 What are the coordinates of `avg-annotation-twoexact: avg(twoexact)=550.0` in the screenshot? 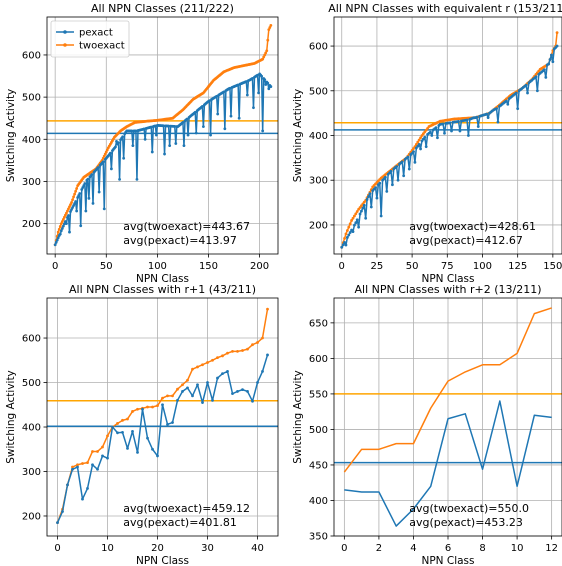 It's located at (469, 508).